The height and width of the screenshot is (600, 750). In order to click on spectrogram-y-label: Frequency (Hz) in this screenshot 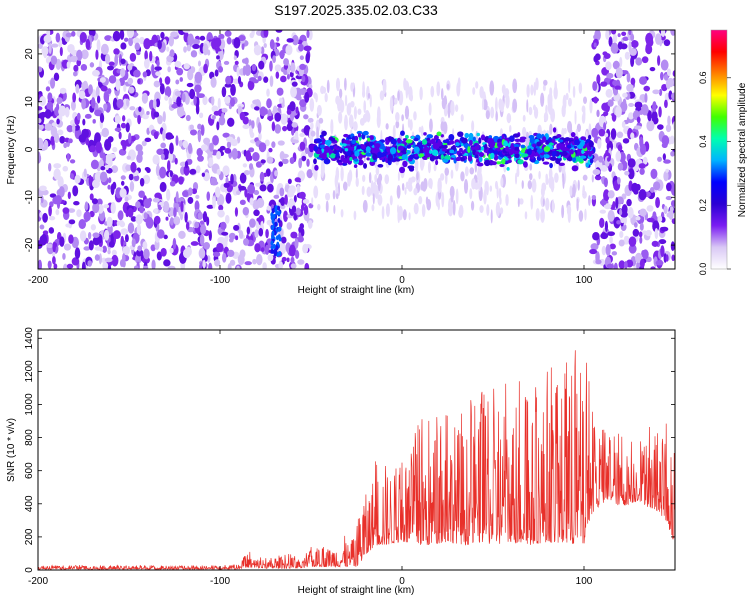, I will do `click(11, 150)`.